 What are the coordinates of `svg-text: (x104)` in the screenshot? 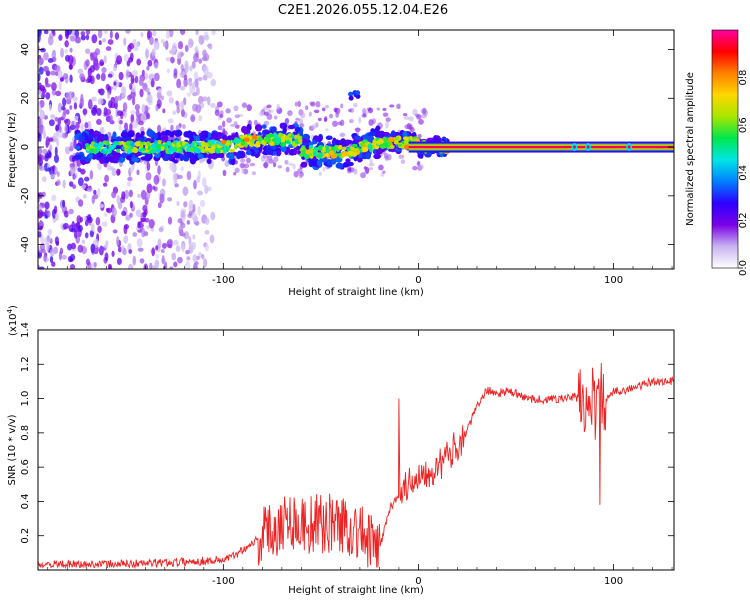 It's located at (12, 320).